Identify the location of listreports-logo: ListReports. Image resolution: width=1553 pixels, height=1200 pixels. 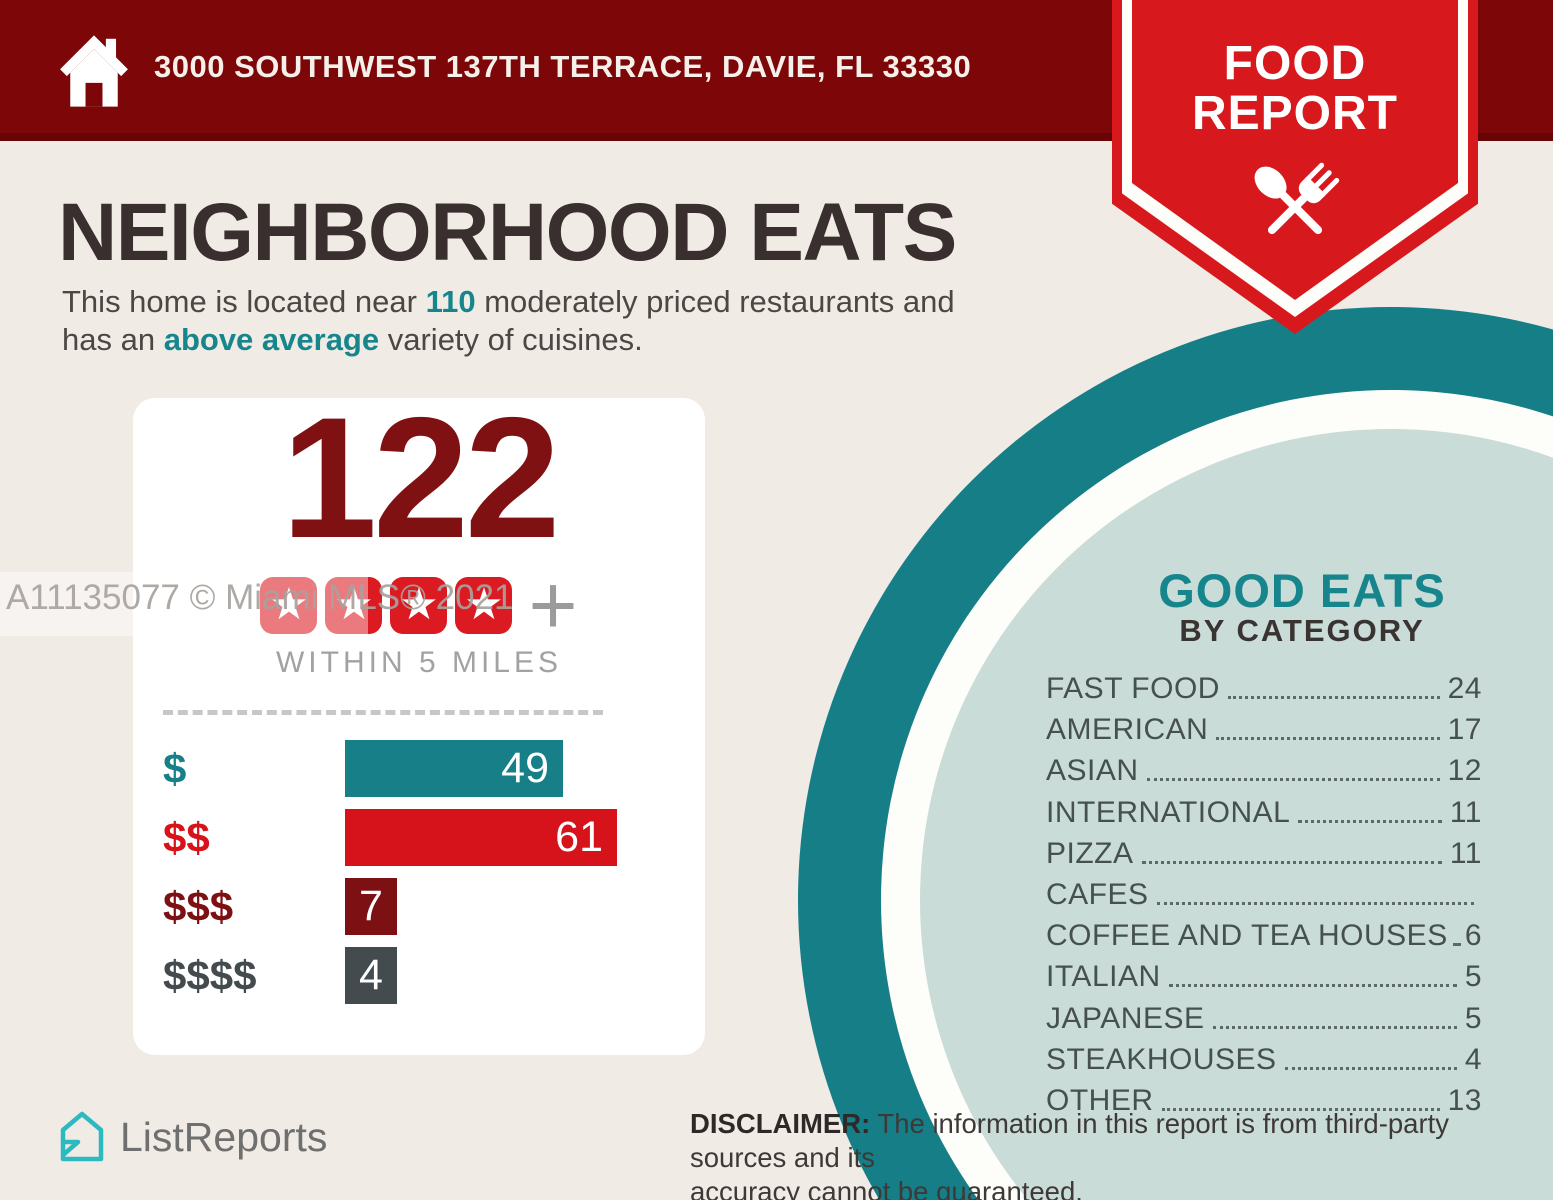
(192, 1137).